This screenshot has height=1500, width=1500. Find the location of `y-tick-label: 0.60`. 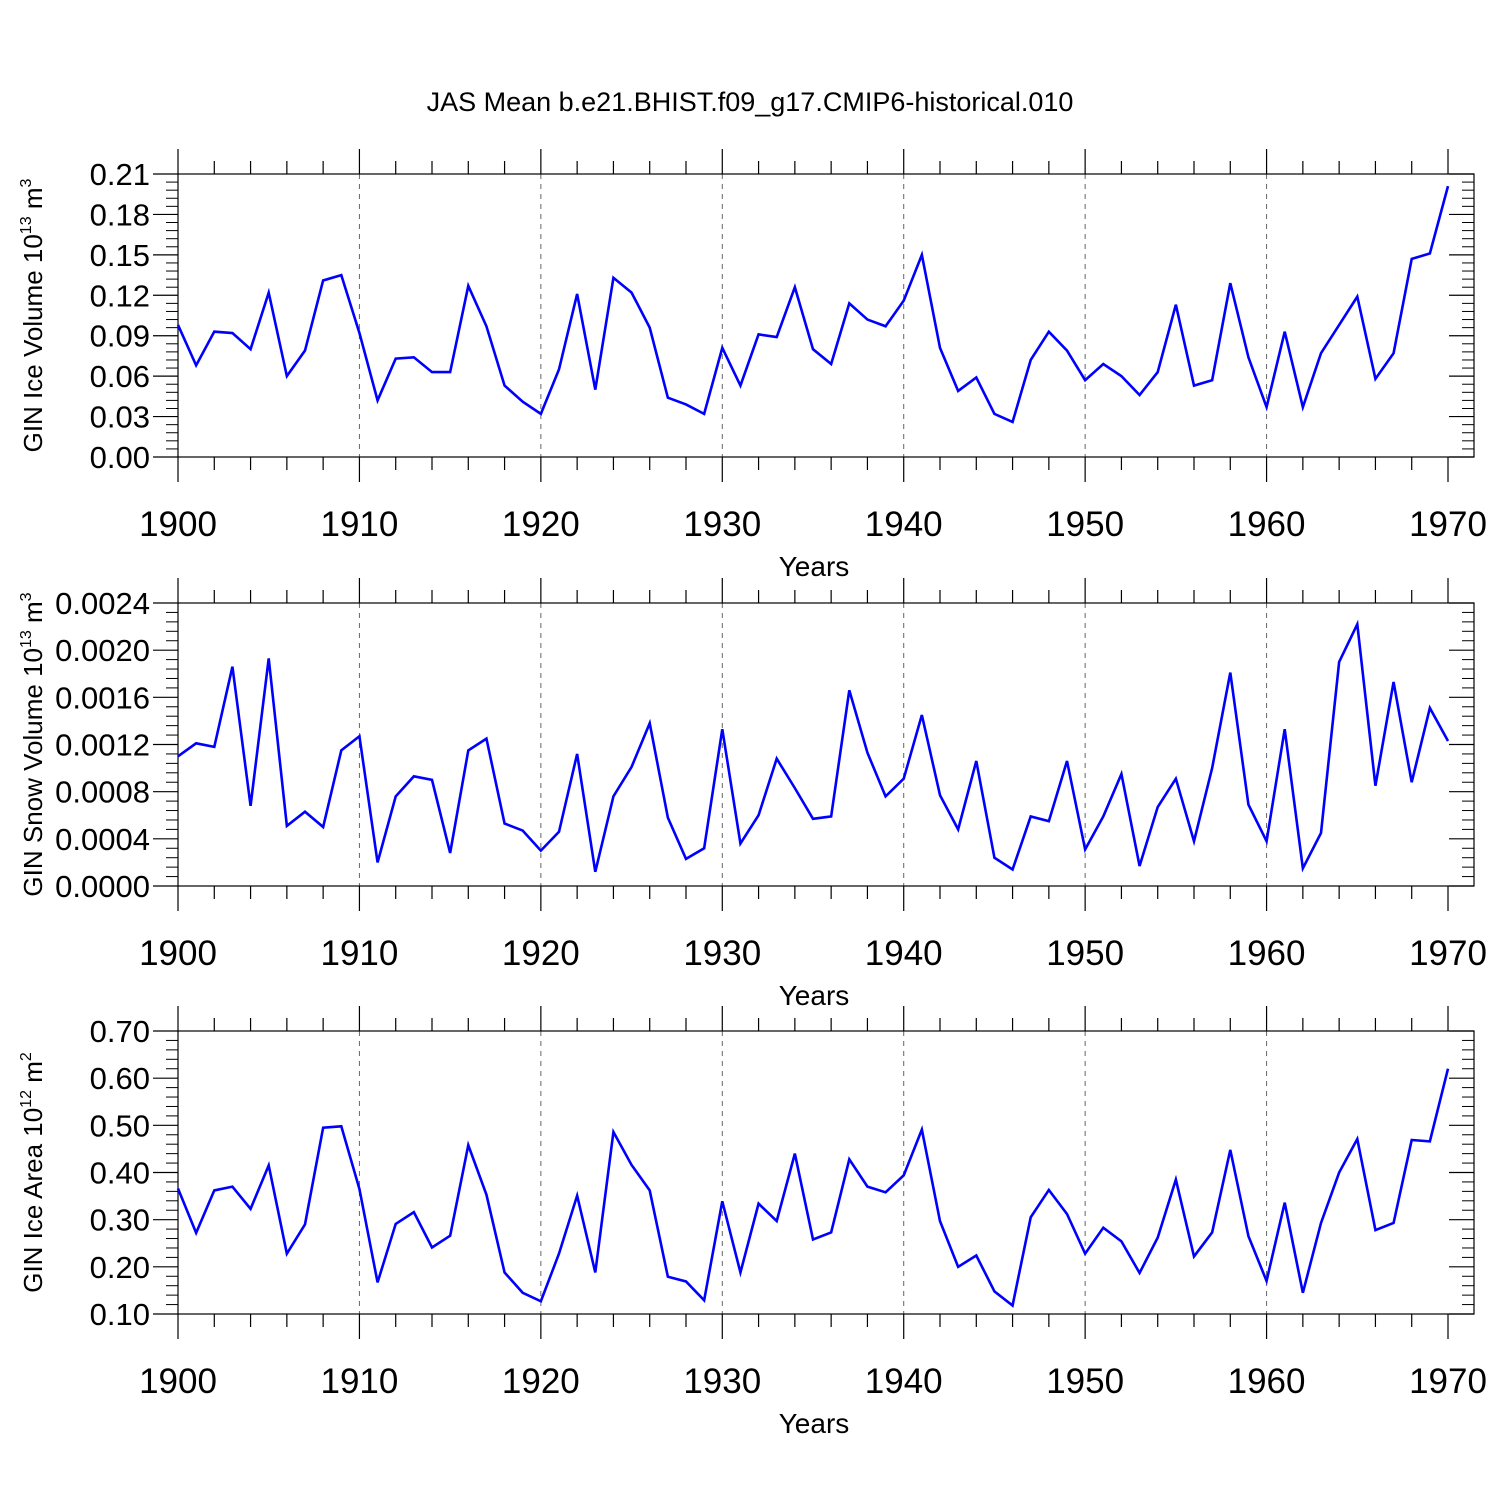

y-tick-label: 0.60 is located at coordinates (120, 1078).